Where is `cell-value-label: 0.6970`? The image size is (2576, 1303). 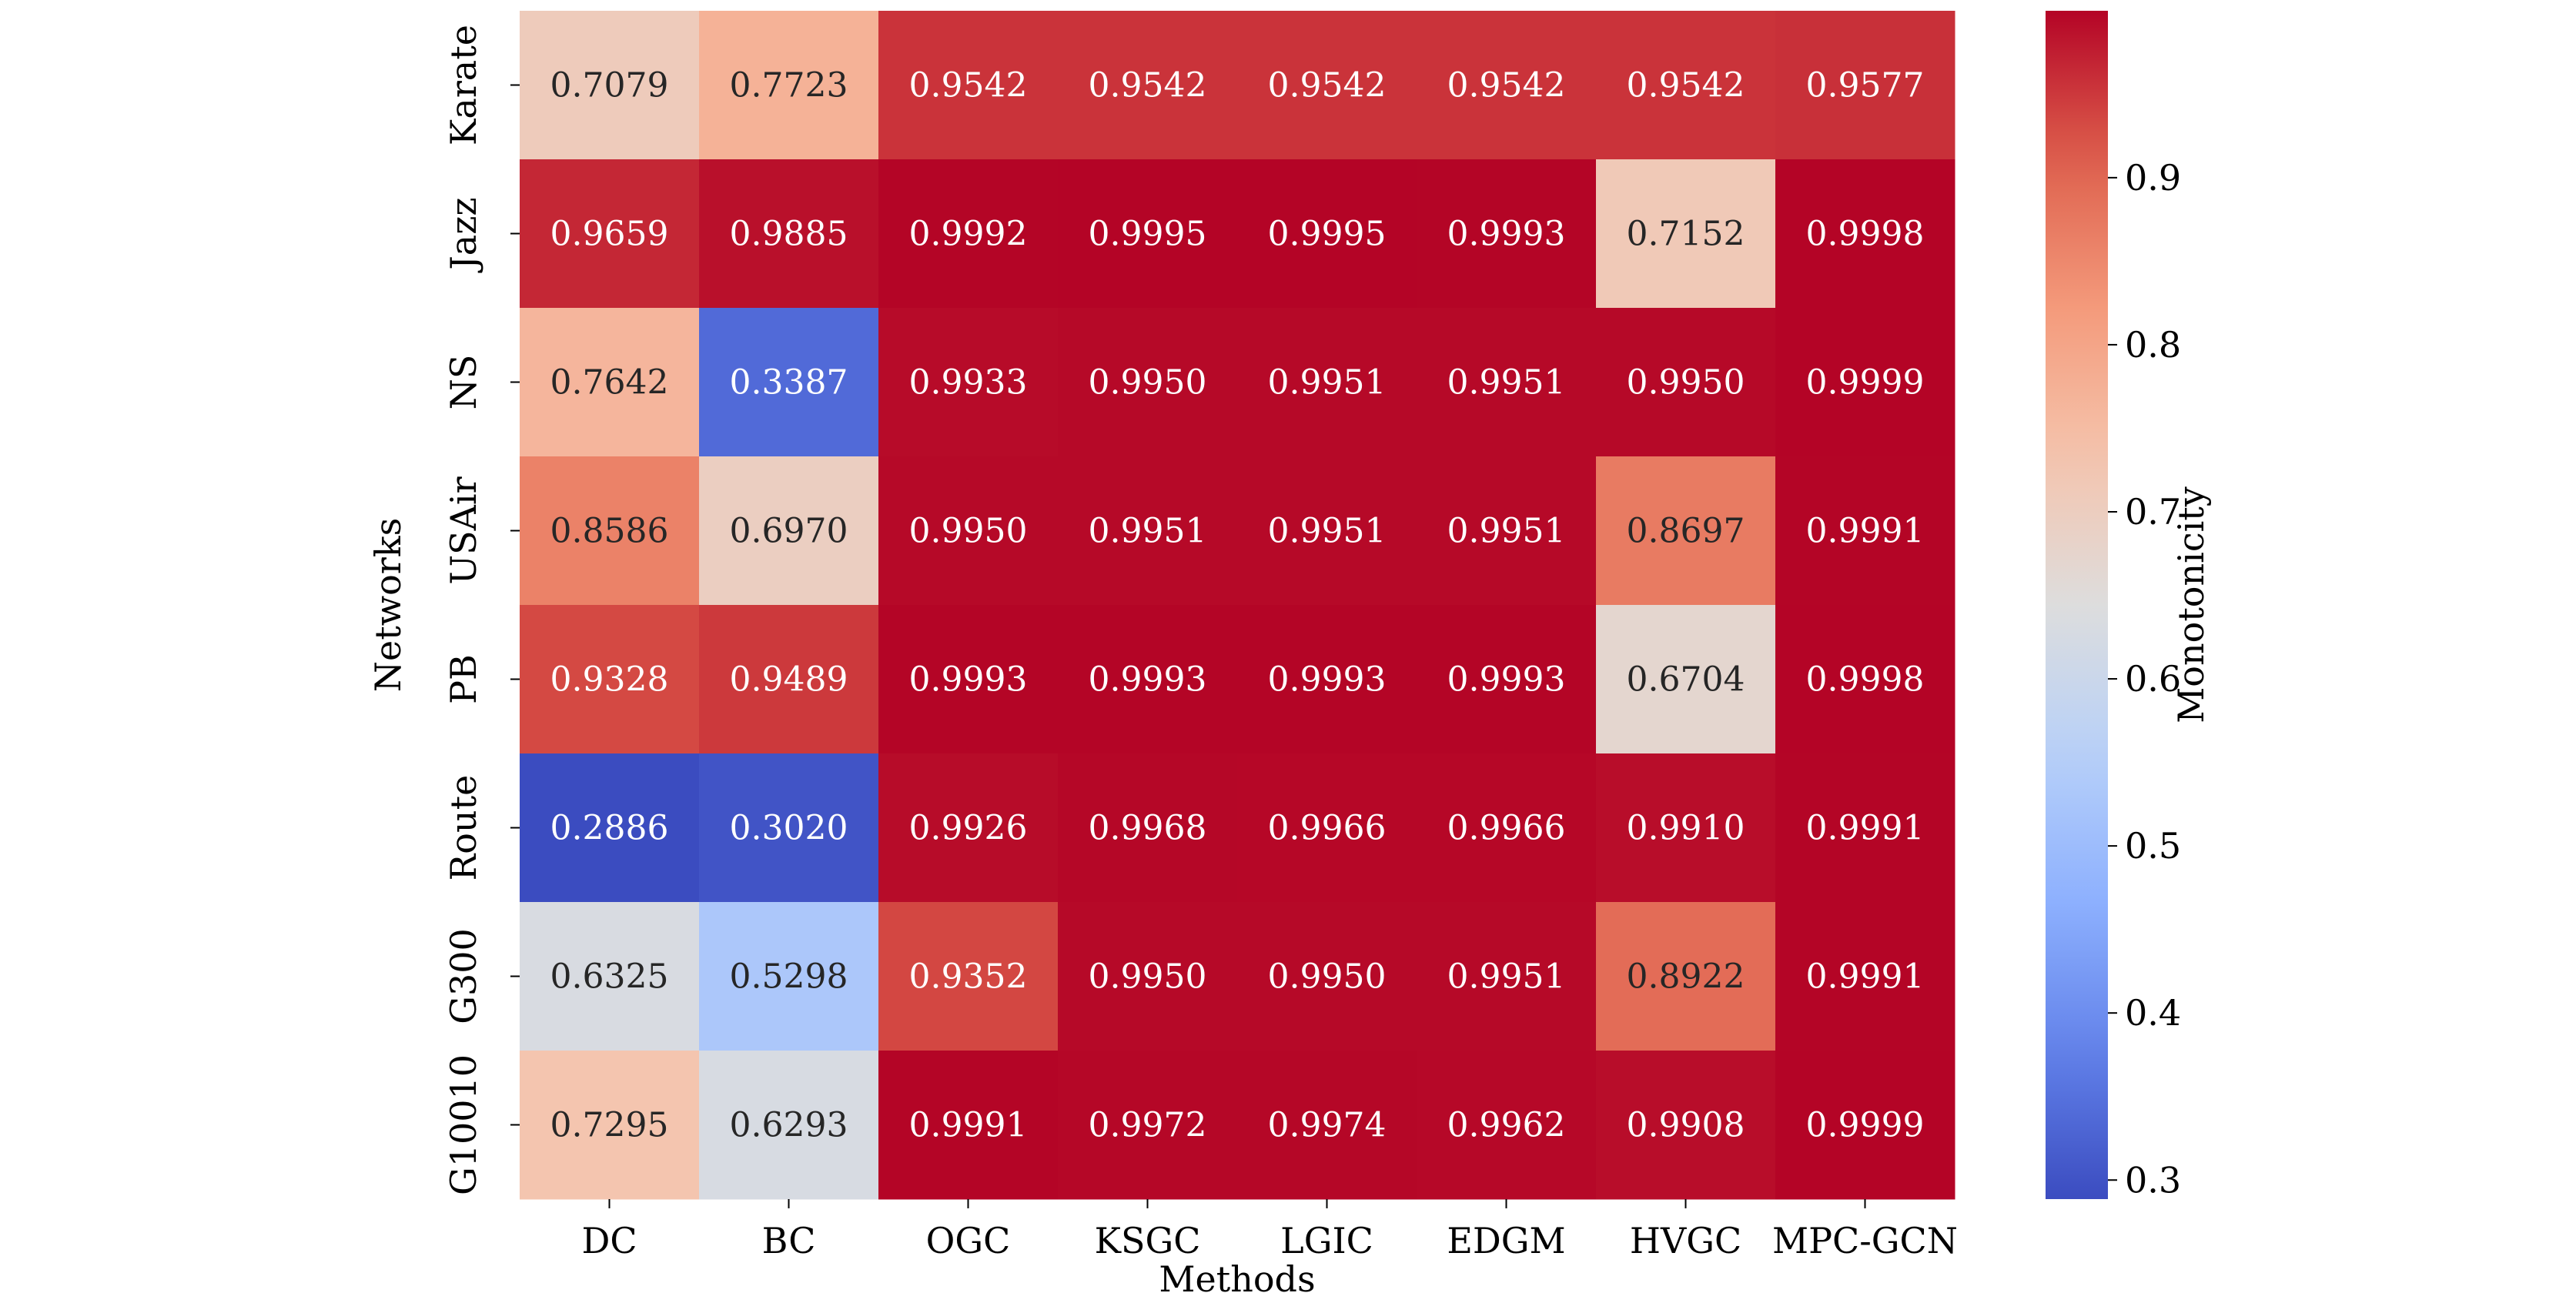
cell-value-label: 0.6970 is located at coordinates (789, 531).